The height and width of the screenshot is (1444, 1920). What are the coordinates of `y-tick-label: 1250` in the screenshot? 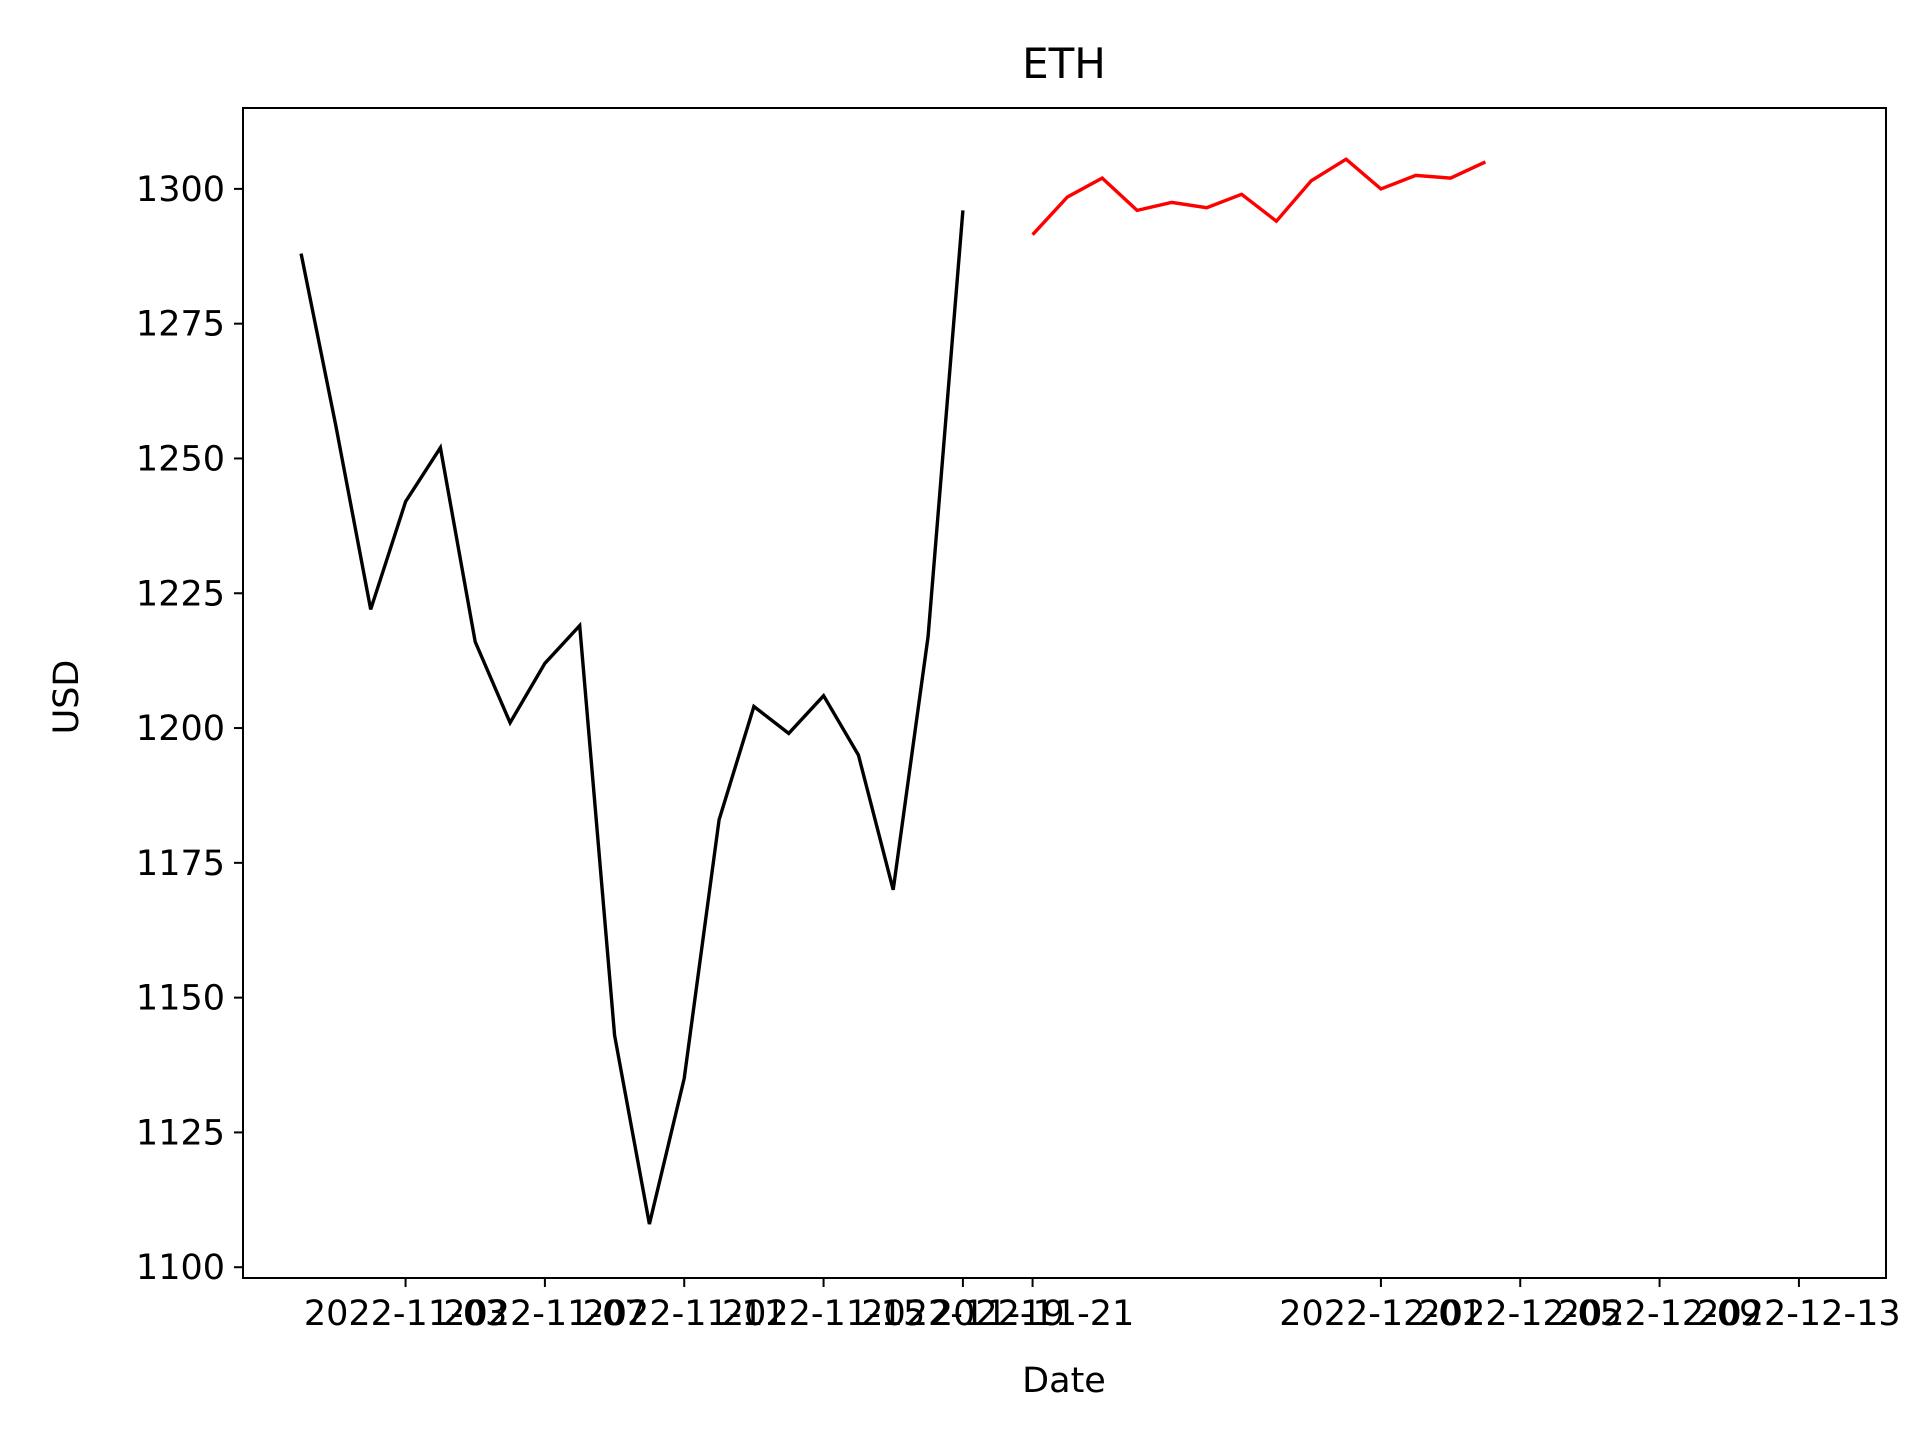 It's located at (180, 459).